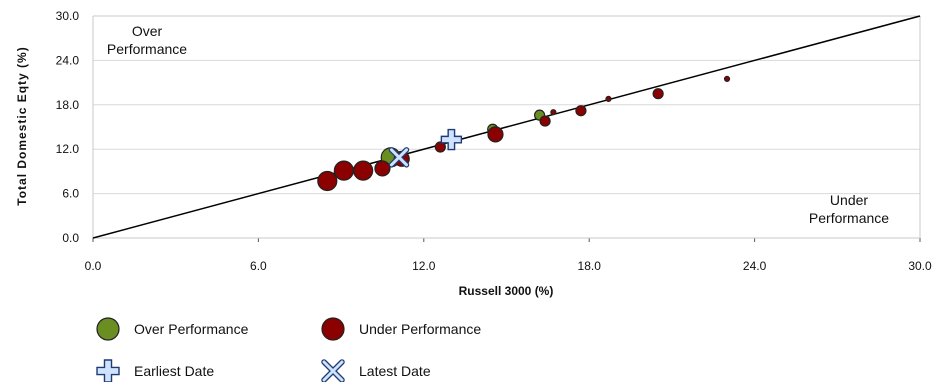  Describe the element at coordinates (108, 370) in the screenshot. I see `legend-earliest-date-swatch` at that location.